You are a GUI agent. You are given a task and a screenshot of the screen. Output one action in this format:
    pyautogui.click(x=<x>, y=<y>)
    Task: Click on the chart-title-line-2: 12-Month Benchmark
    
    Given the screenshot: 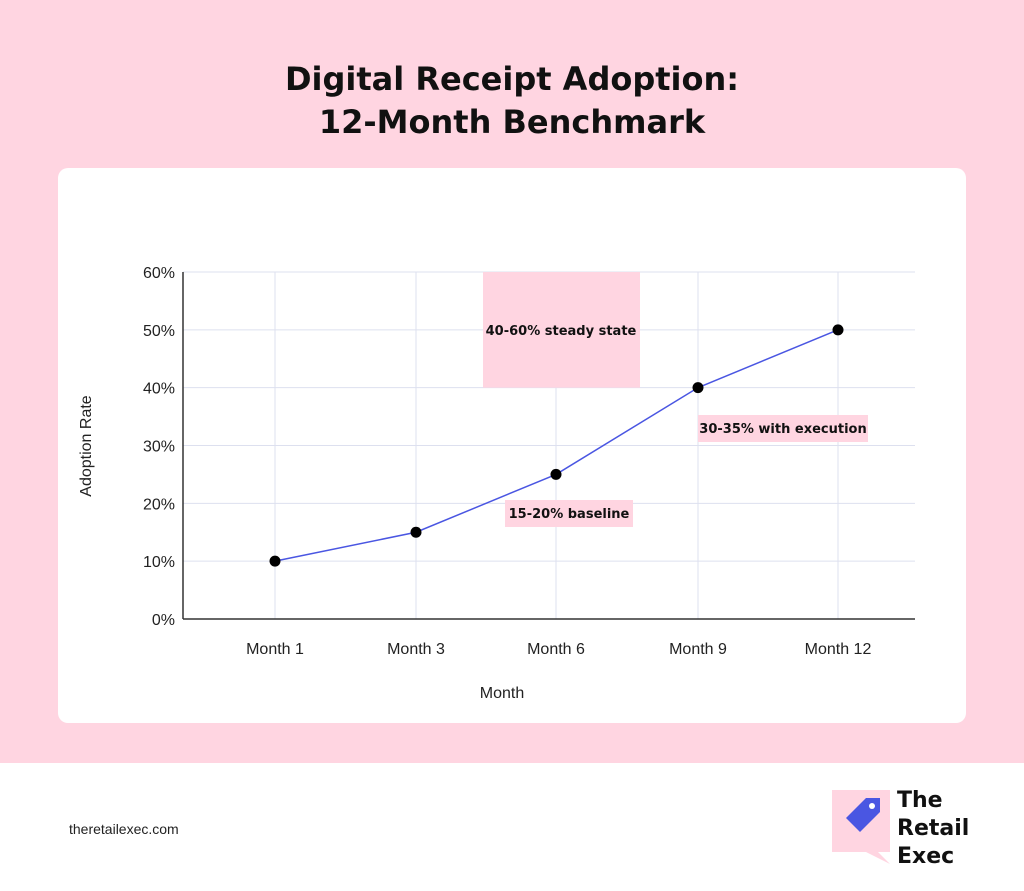 What is the action you would take?
    pyautogui.click(x=512, y=122)
    